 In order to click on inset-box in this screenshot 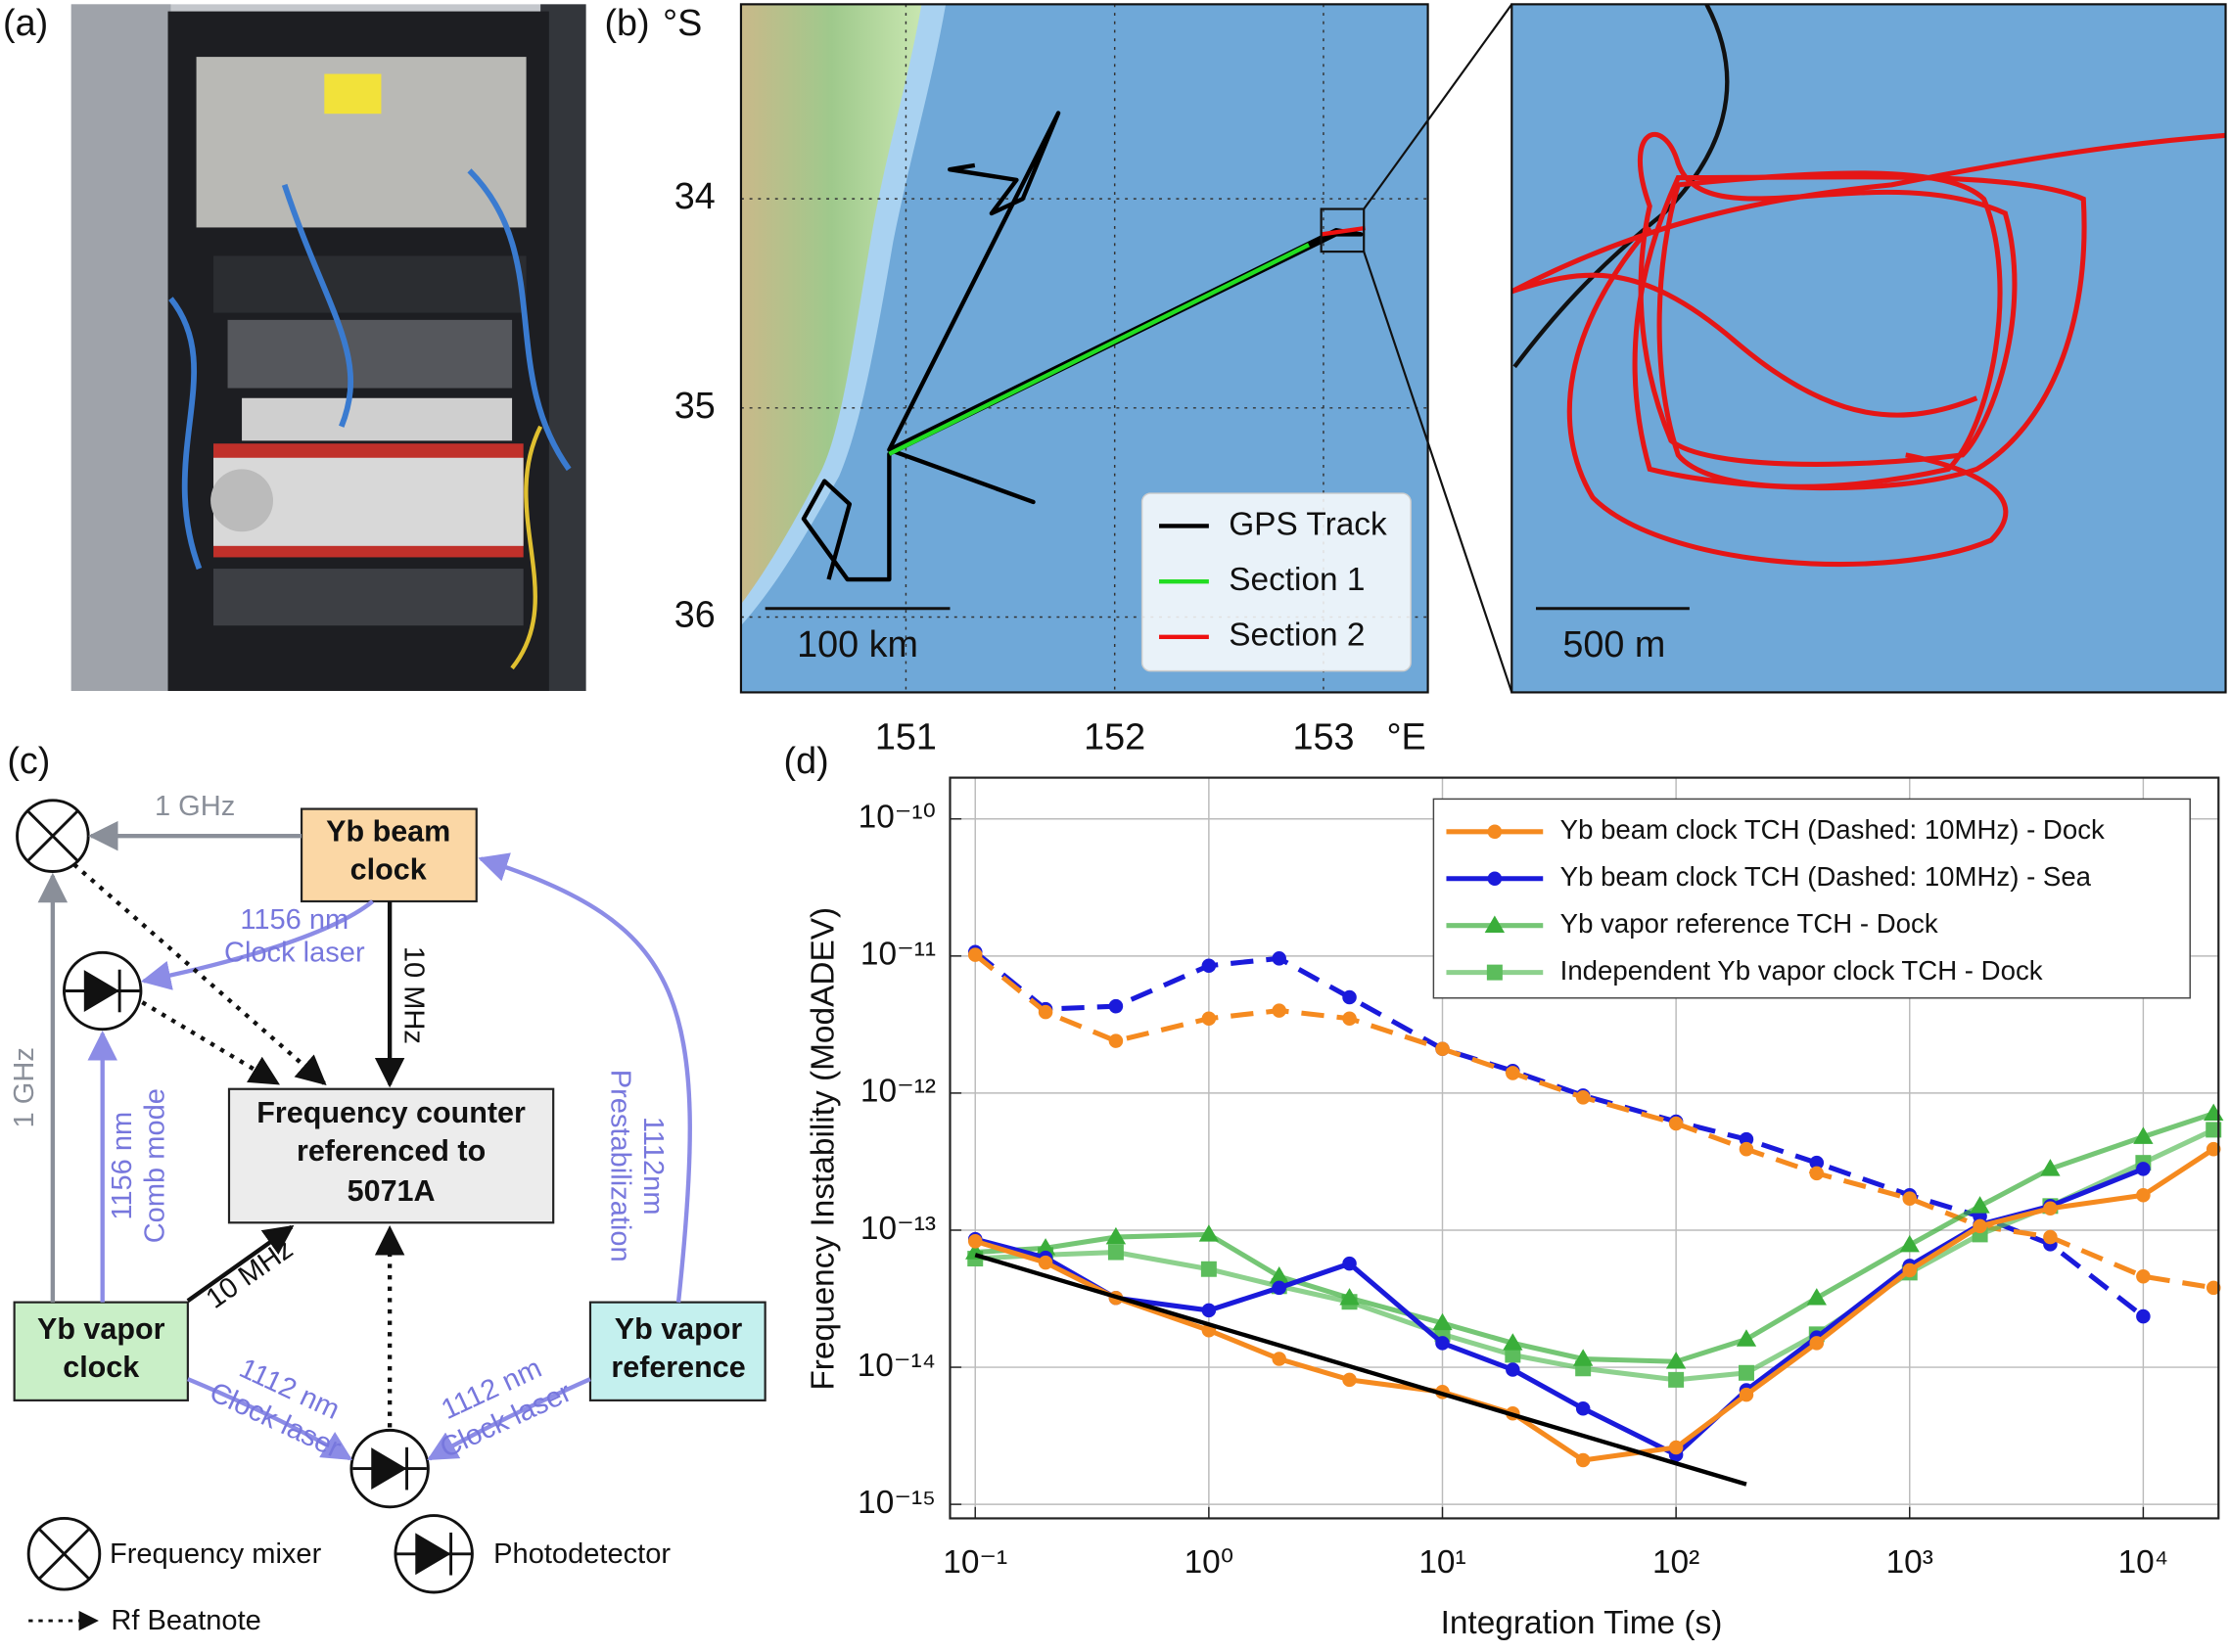, I will do `click(1343, 230)`.